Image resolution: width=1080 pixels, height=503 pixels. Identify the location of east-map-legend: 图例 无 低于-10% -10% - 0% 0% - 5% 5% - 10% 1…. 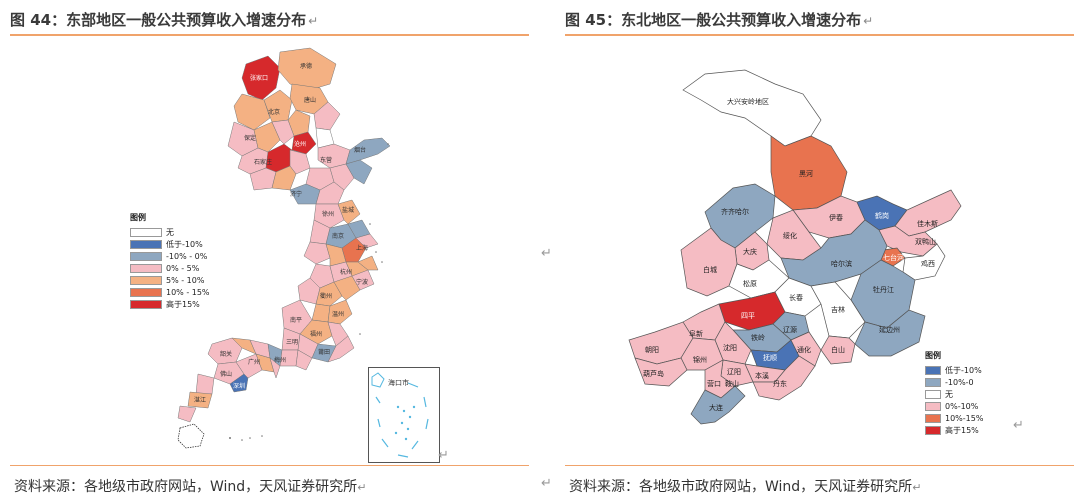
(170, 261).